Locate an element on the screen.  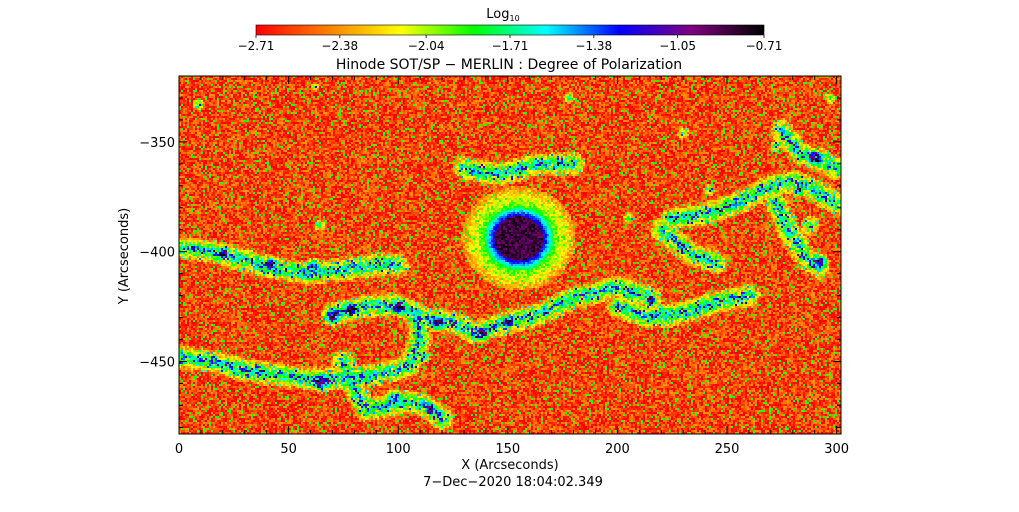
colorbar-tick-label: −2.71 is located at coordinates (256, 46).